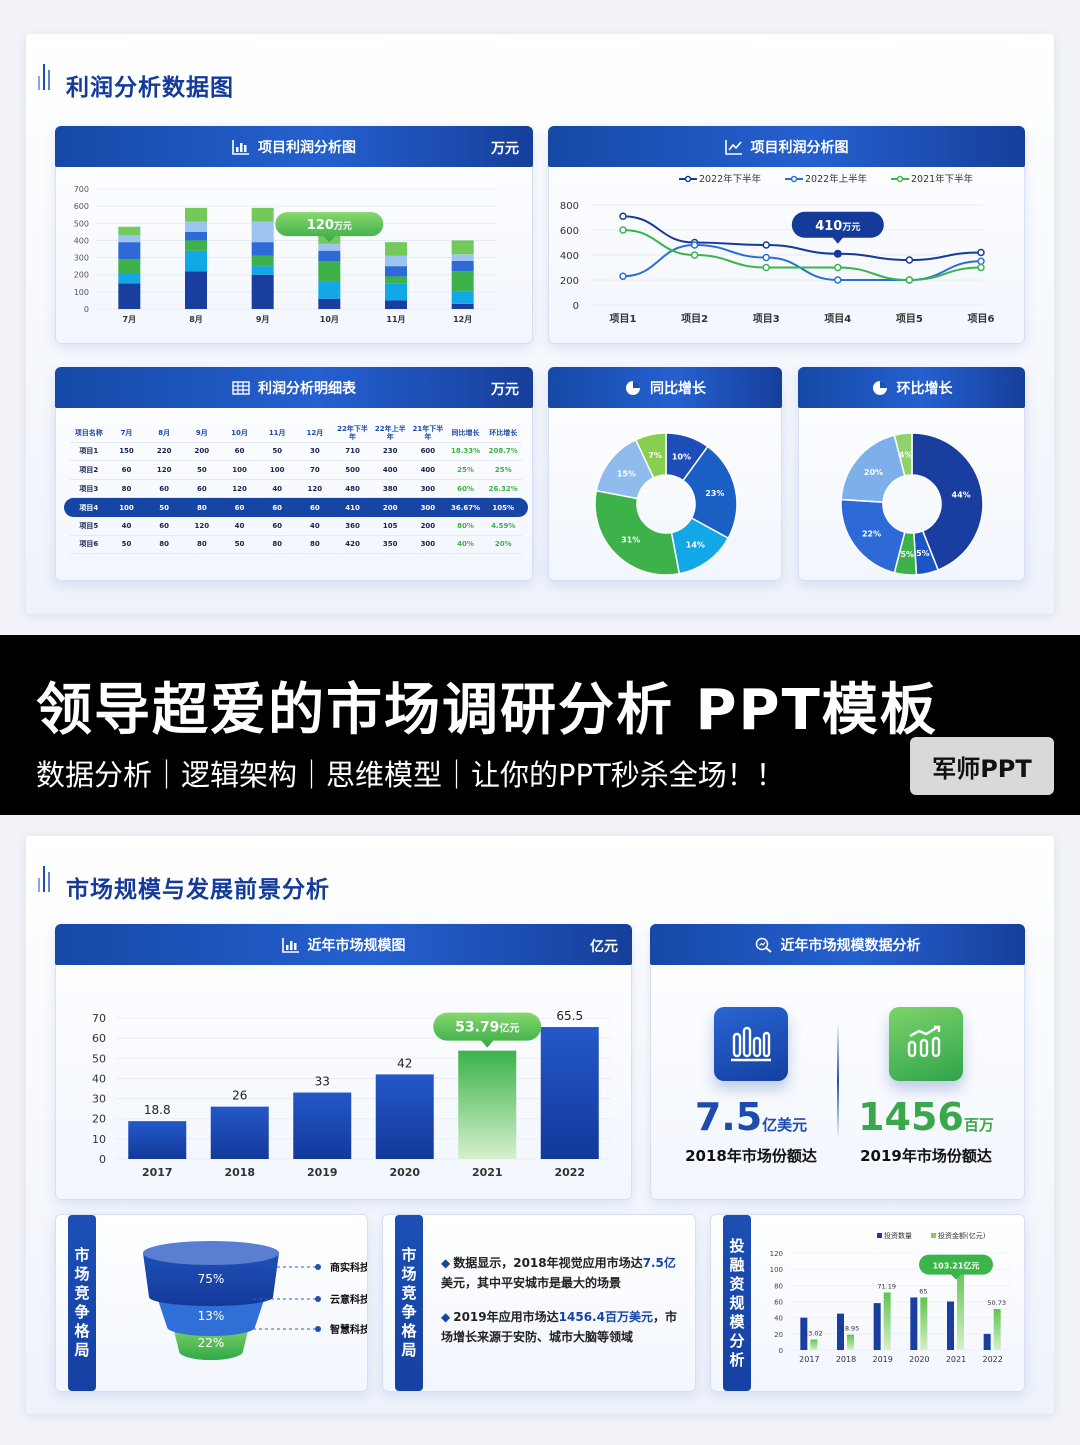  I want to click on card-header: 同比增长, so click(665, 387).